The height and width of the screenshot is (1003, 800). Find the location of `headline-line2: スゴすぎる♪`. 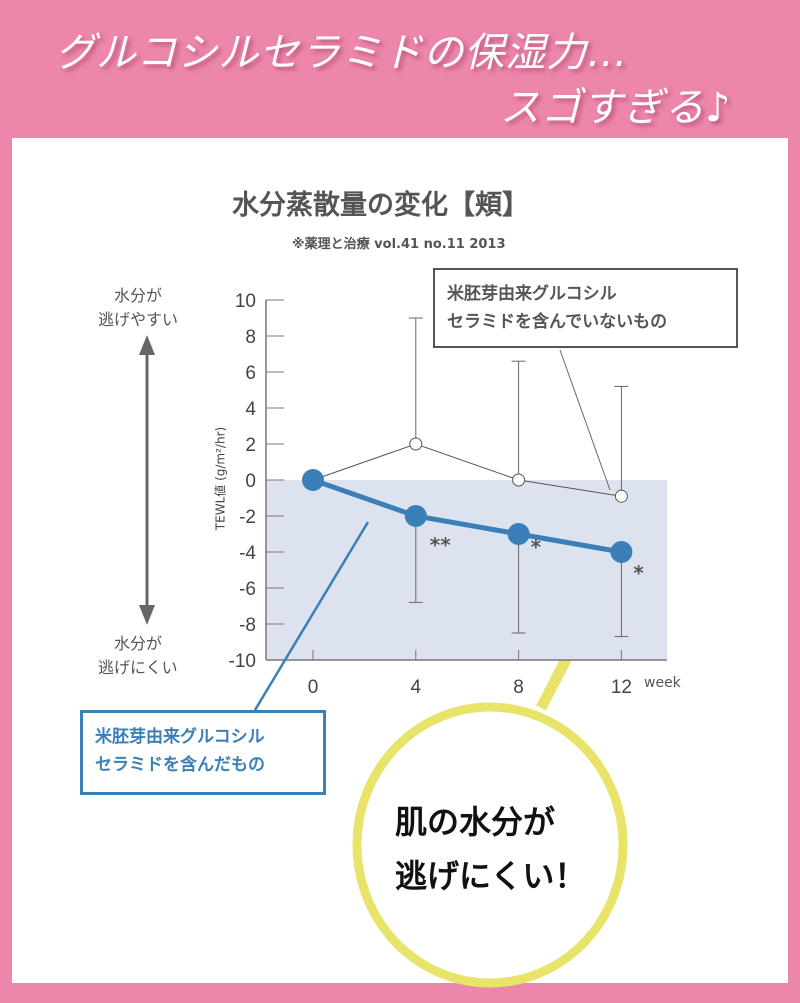

headline-line2: スゴすぎる♪ is located at coordinates (616, 108).